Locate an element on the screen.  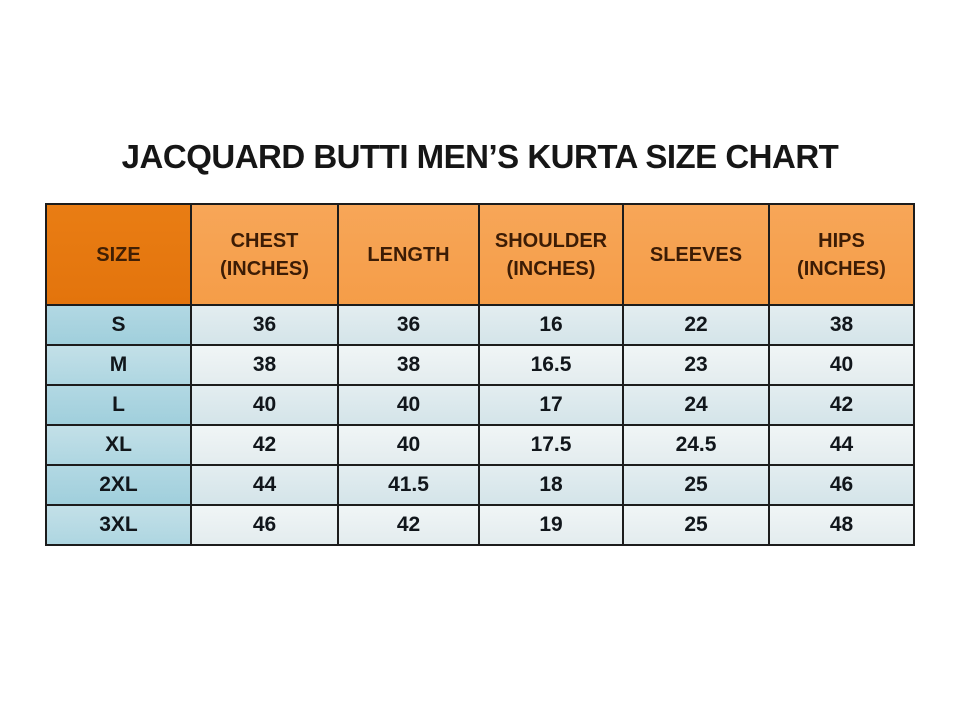
column-header-length: LENGTH is located at coordinates (408, 254).